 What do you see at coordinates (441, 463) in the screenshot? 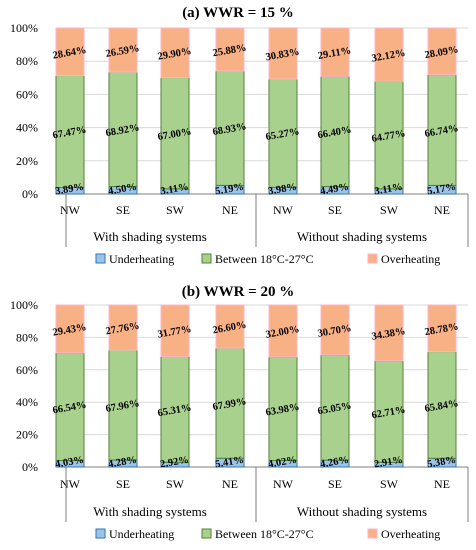
I see `data-label: 5.38%` at bounding box center [441, 463].